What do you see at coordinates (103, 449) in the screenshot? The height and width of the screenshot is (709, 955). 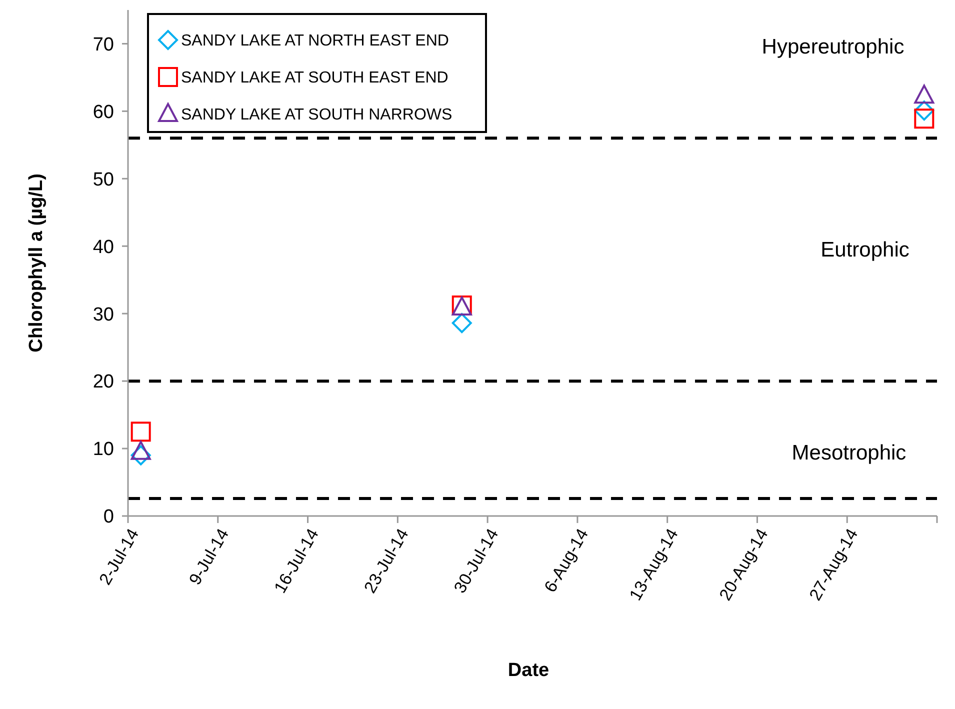 I see `y-tick-label: 10` at bounding box center [103, 449].